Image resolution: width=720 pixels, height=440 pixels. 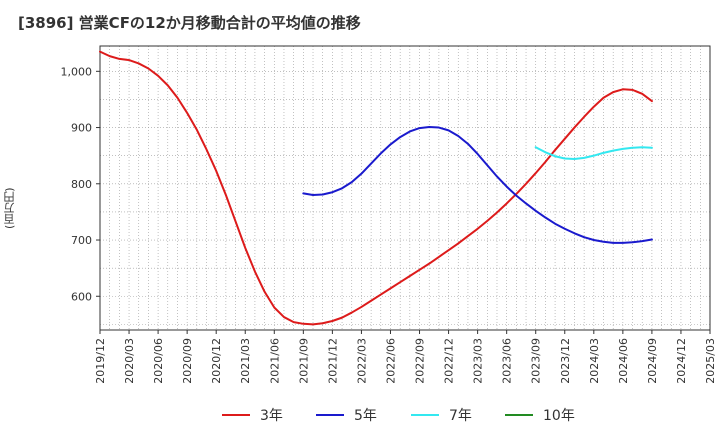 What do you see at coordinates (681, 361) in the screenshot?
I see `x-tick-label: 2024/12` at bounding box center [681, 361].